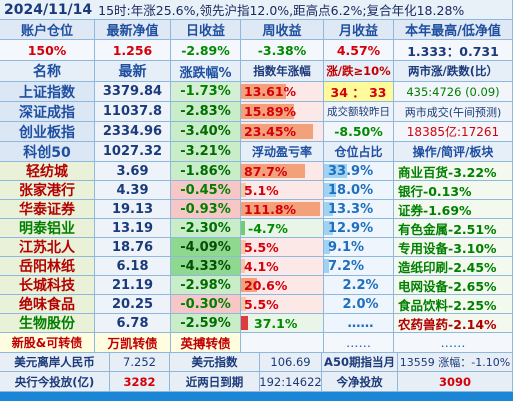 This screenshot has height=401, width=513. Describe the element at coordinates (453, 50) in the screenshot. I see `year-hilo-value: 1.333：0.731` at that location.